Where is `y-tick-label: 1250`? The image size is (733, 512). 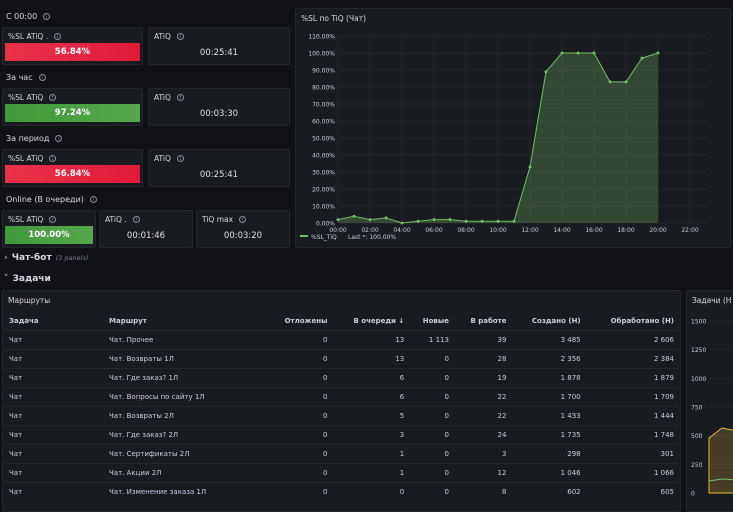
y-tick-label: 1250 is located at coordinates (698, 350).